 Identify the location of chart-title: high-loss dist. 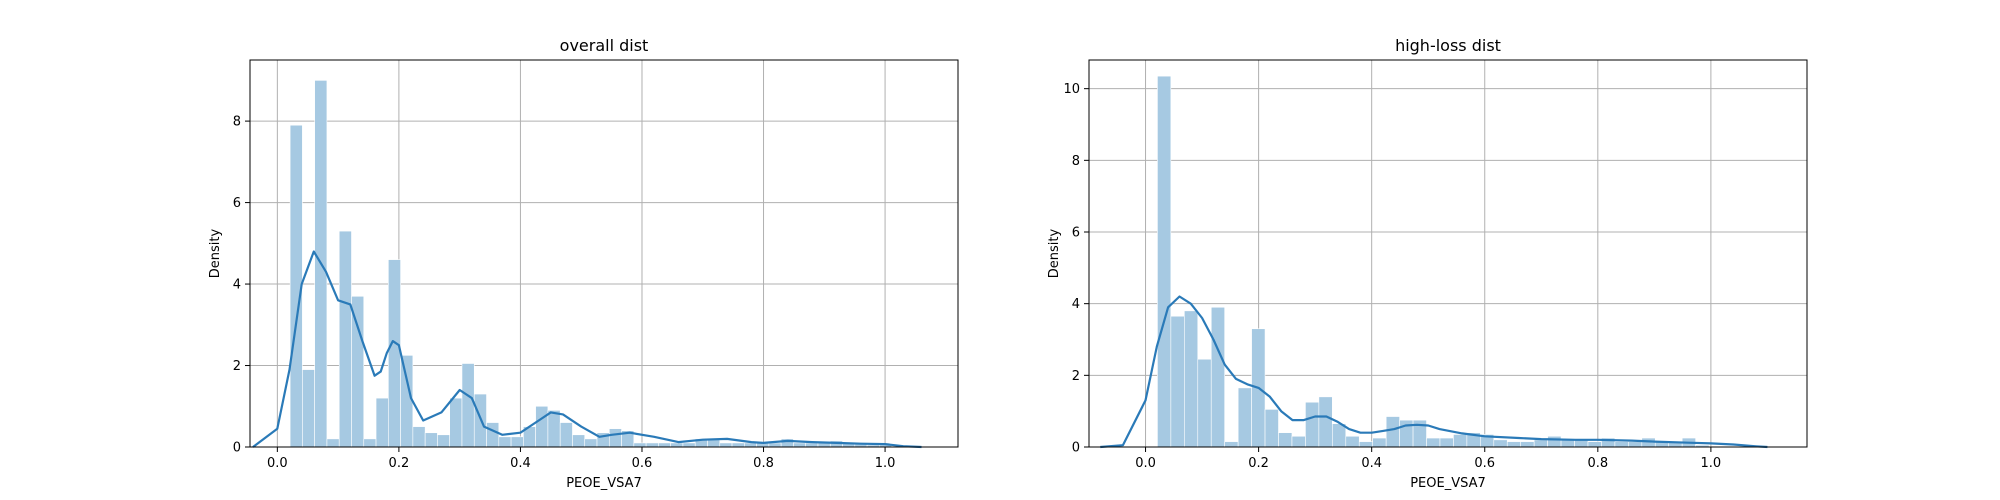
(1448, 45).